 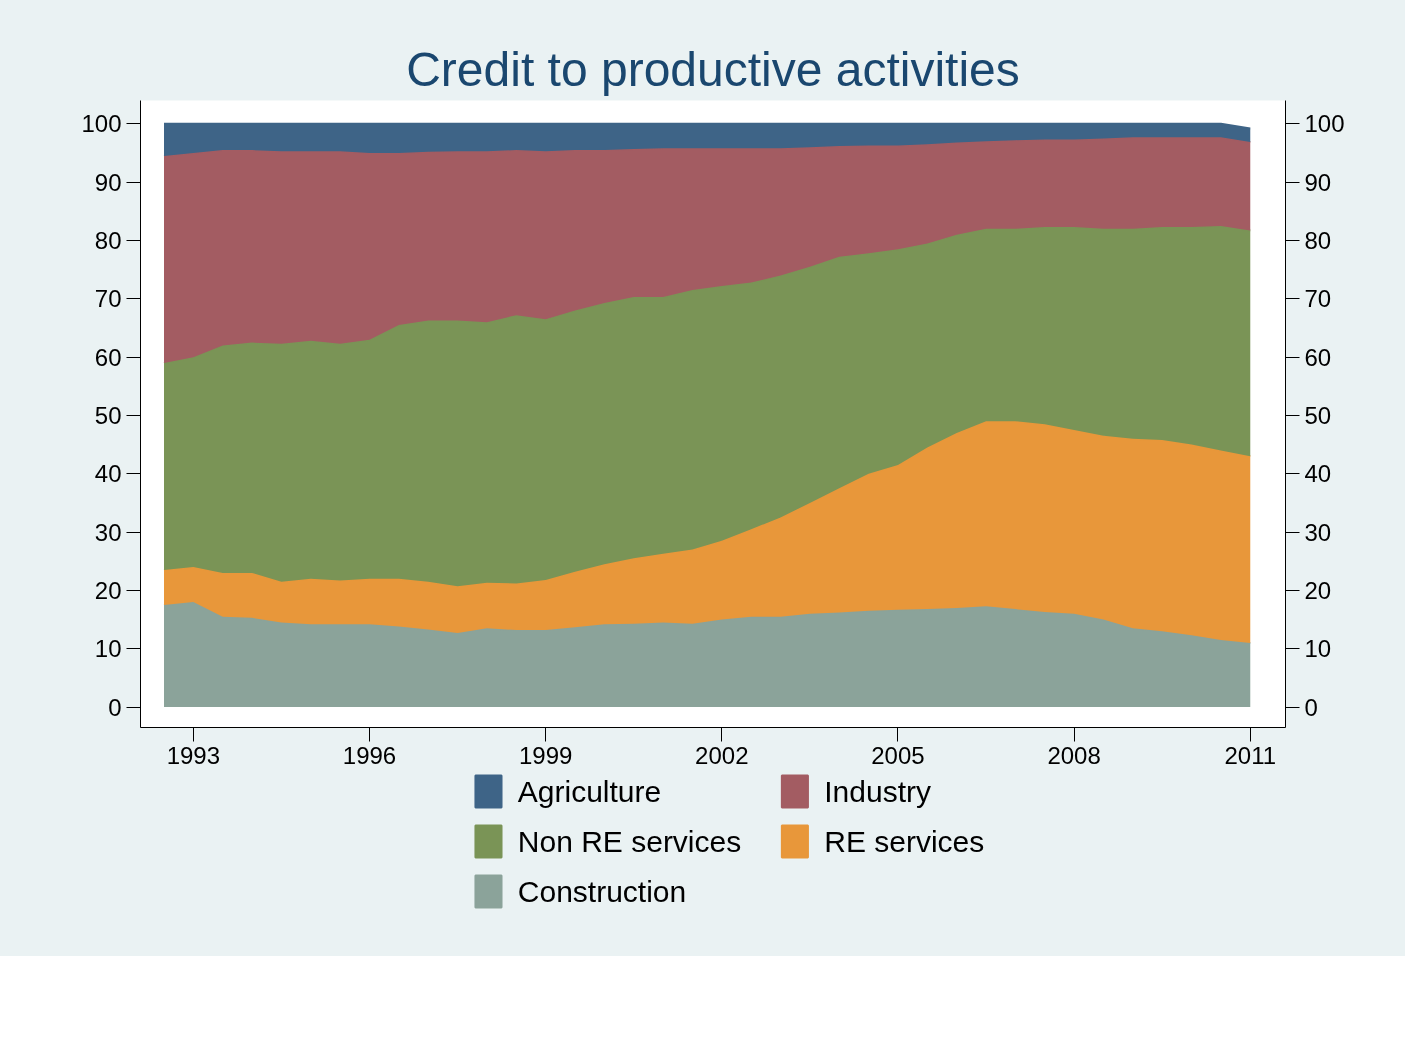 What do you see at coordinates (108, 474) in the screenshot?
I see `y-tick-label: 40` at bounding box center [108, 474].